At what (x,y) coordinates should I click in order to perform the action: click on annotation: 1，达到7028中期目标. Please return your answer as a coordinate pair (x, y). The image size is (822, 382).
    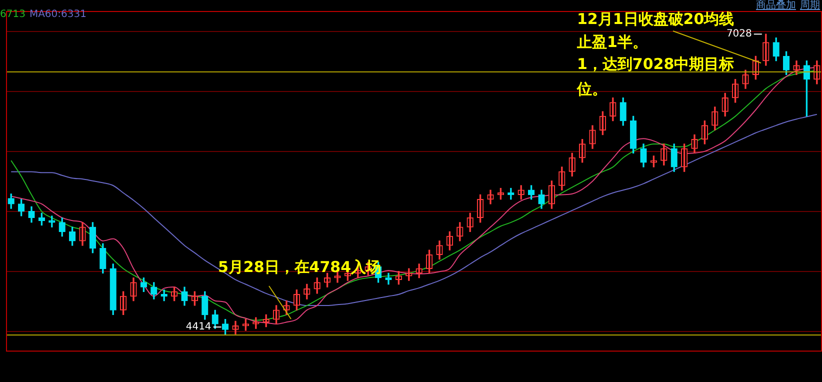
    Looking at the image, I should click on (655, 64).